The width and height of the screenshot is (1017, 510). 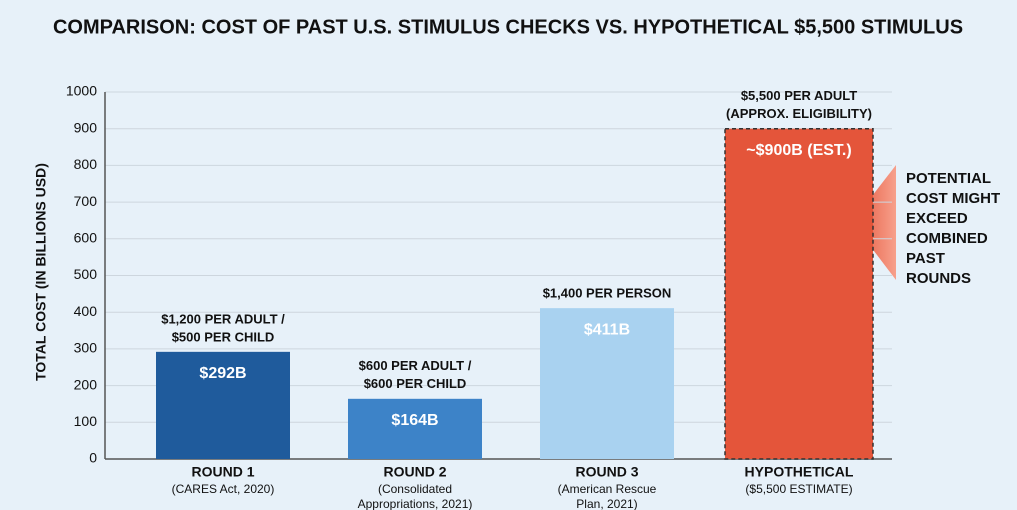 I want to click on bar-annotation: $500 PER CHILD, so click(x=223, y=336).